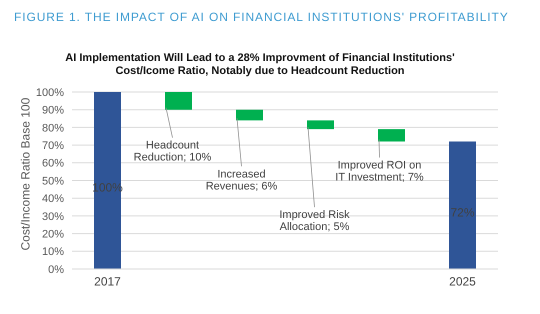  What do you see at coordinates (314, 221) in the screenshot?
I see `data-label: Improved Risk Allocation; 5%` at bounding box center [314, 221].